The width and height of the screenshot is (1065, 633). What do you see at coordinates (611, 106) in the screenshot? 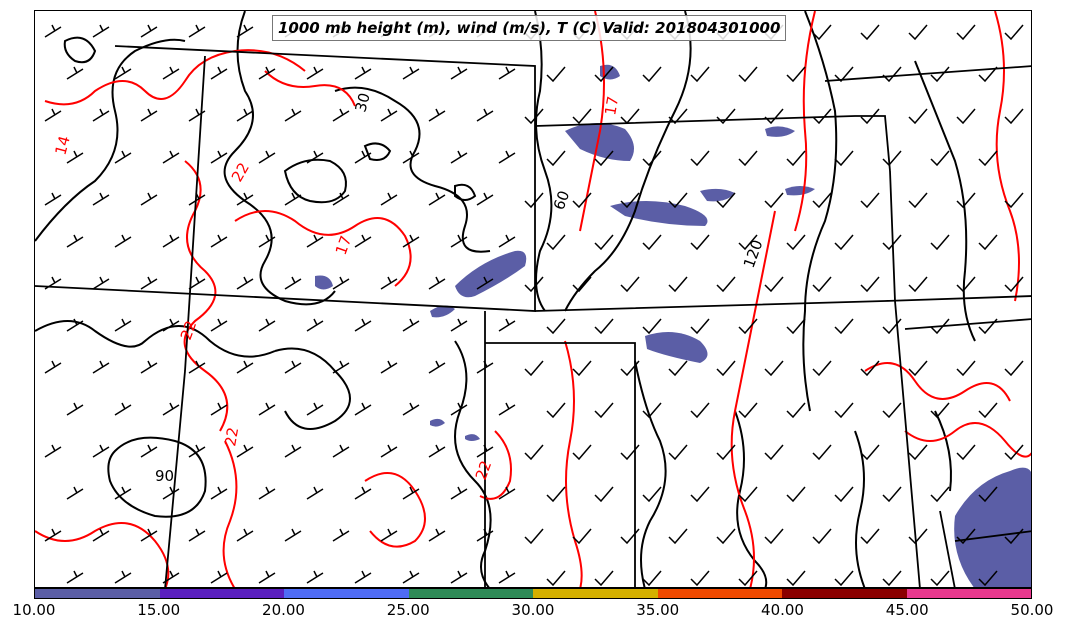
I see `temperature-label-2: 17` at bounding box center [611, 106].